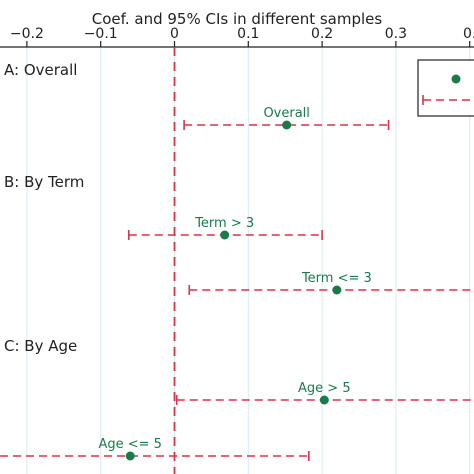  I want to click on group-label: A: Overall, so click(40, 70).